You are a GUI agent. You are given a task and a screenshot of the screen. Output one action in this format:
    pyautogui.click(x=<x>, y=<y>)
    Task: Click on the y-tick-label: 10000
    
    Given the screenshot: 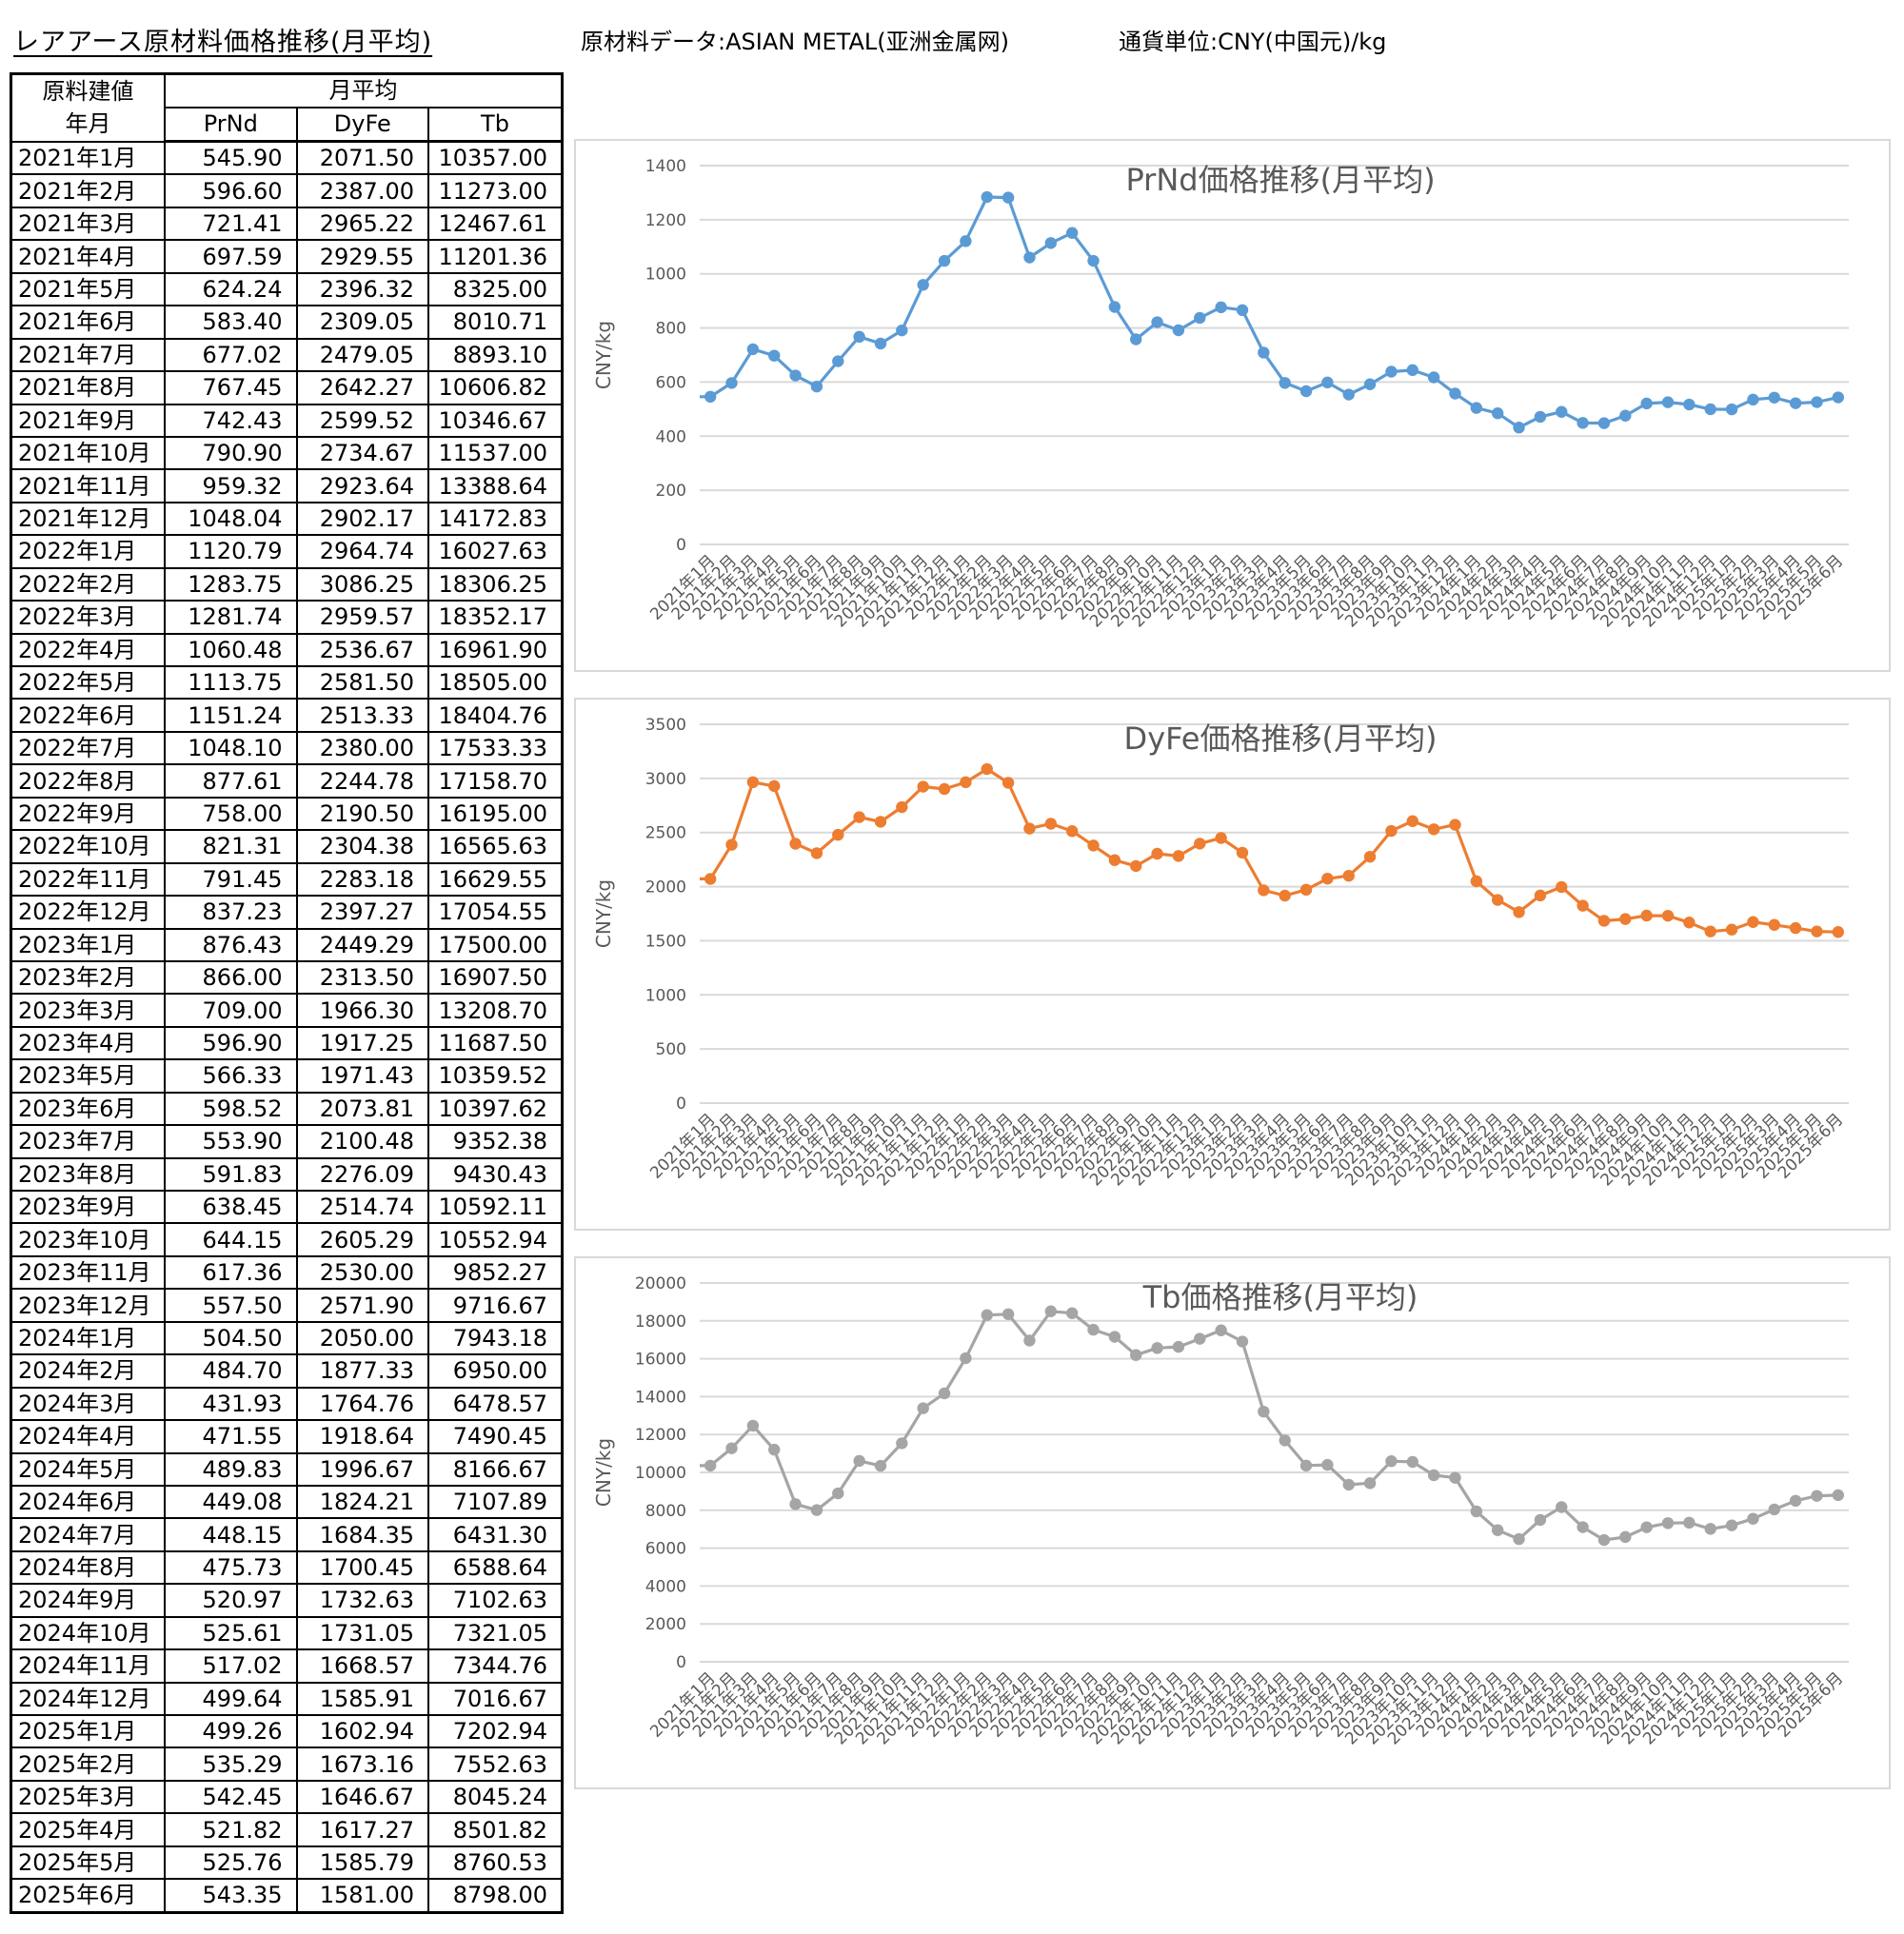 What is the action you would take?
    pyautogui.click(x=660, y=1473)
    